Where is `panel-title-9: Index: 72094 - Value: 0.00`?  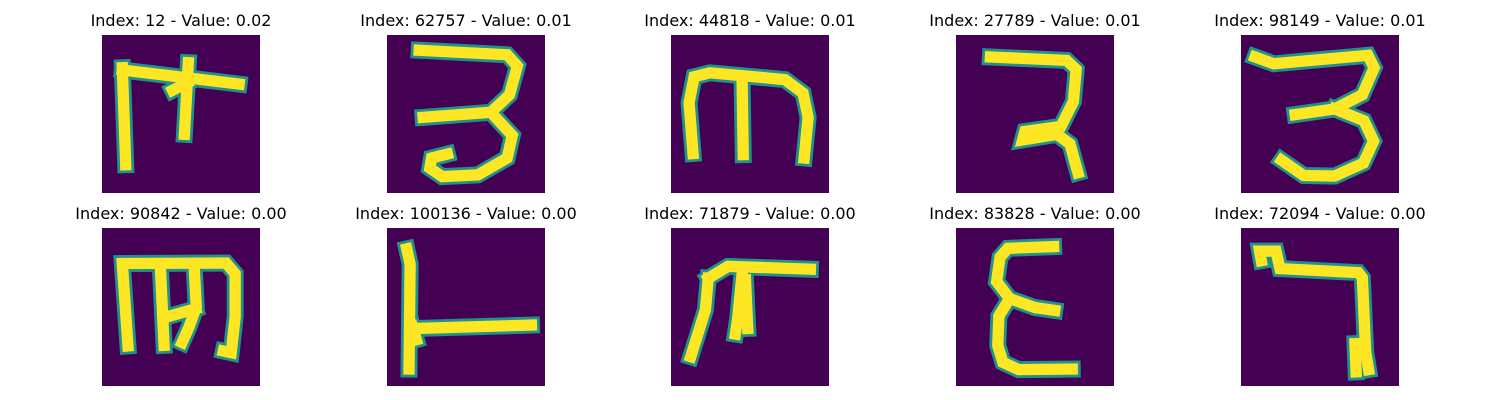
panel-title-9: Index: 72094 - Value: 0.00 is located at coordinates (1320, 213).